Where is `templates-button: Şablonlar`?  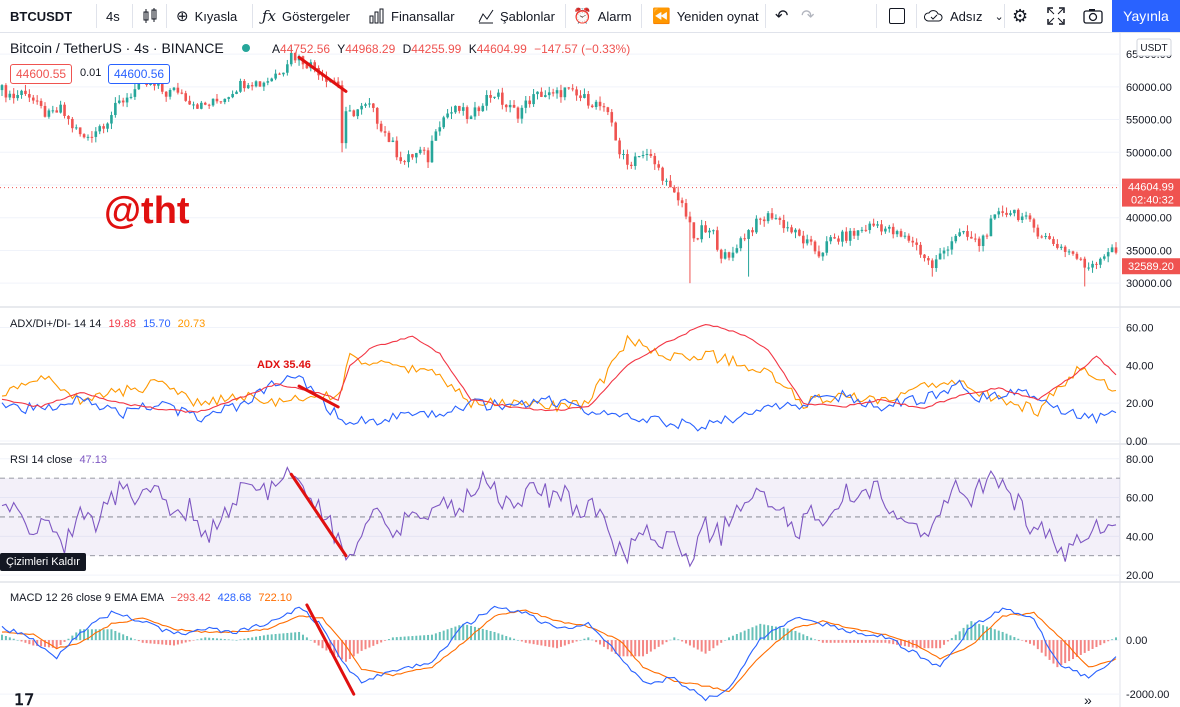
templates-button: Şablonlar is located at coordinates (516, 16).